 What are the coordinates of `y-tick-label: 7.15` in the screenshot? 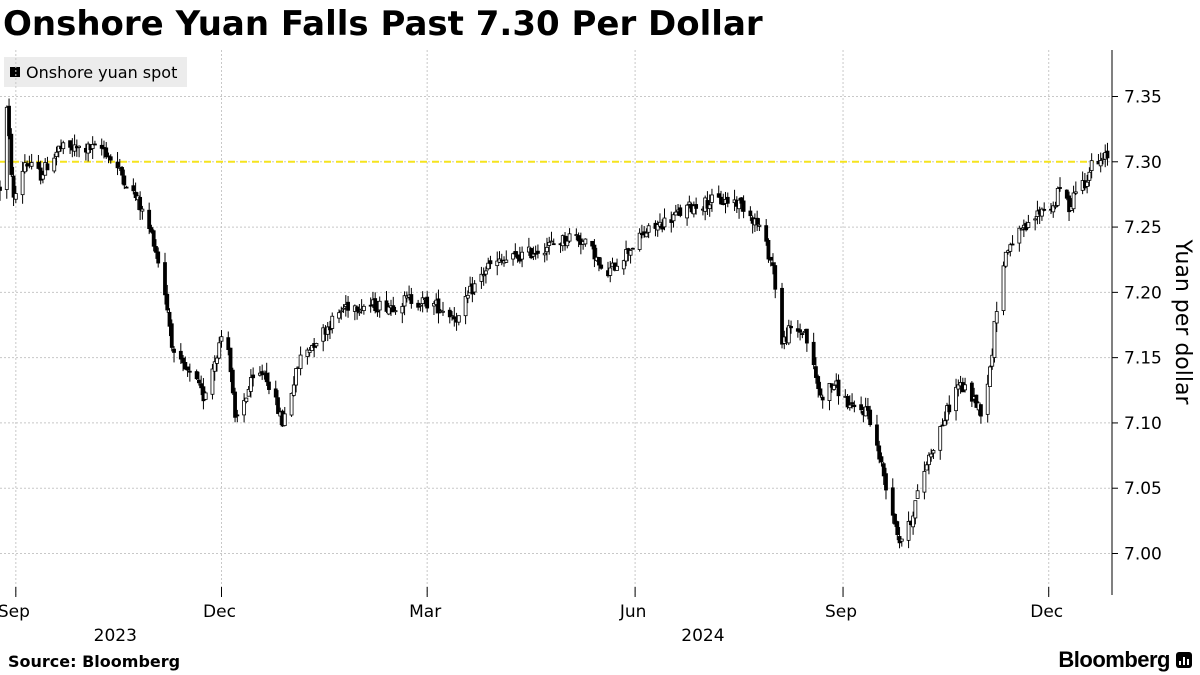 It's located at (1143, 359).